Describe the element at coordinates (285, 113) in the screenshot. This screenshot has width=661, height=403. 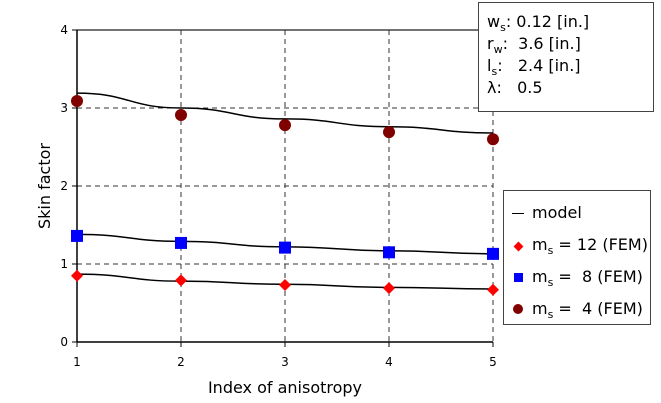
I see `model-curve` at that location.